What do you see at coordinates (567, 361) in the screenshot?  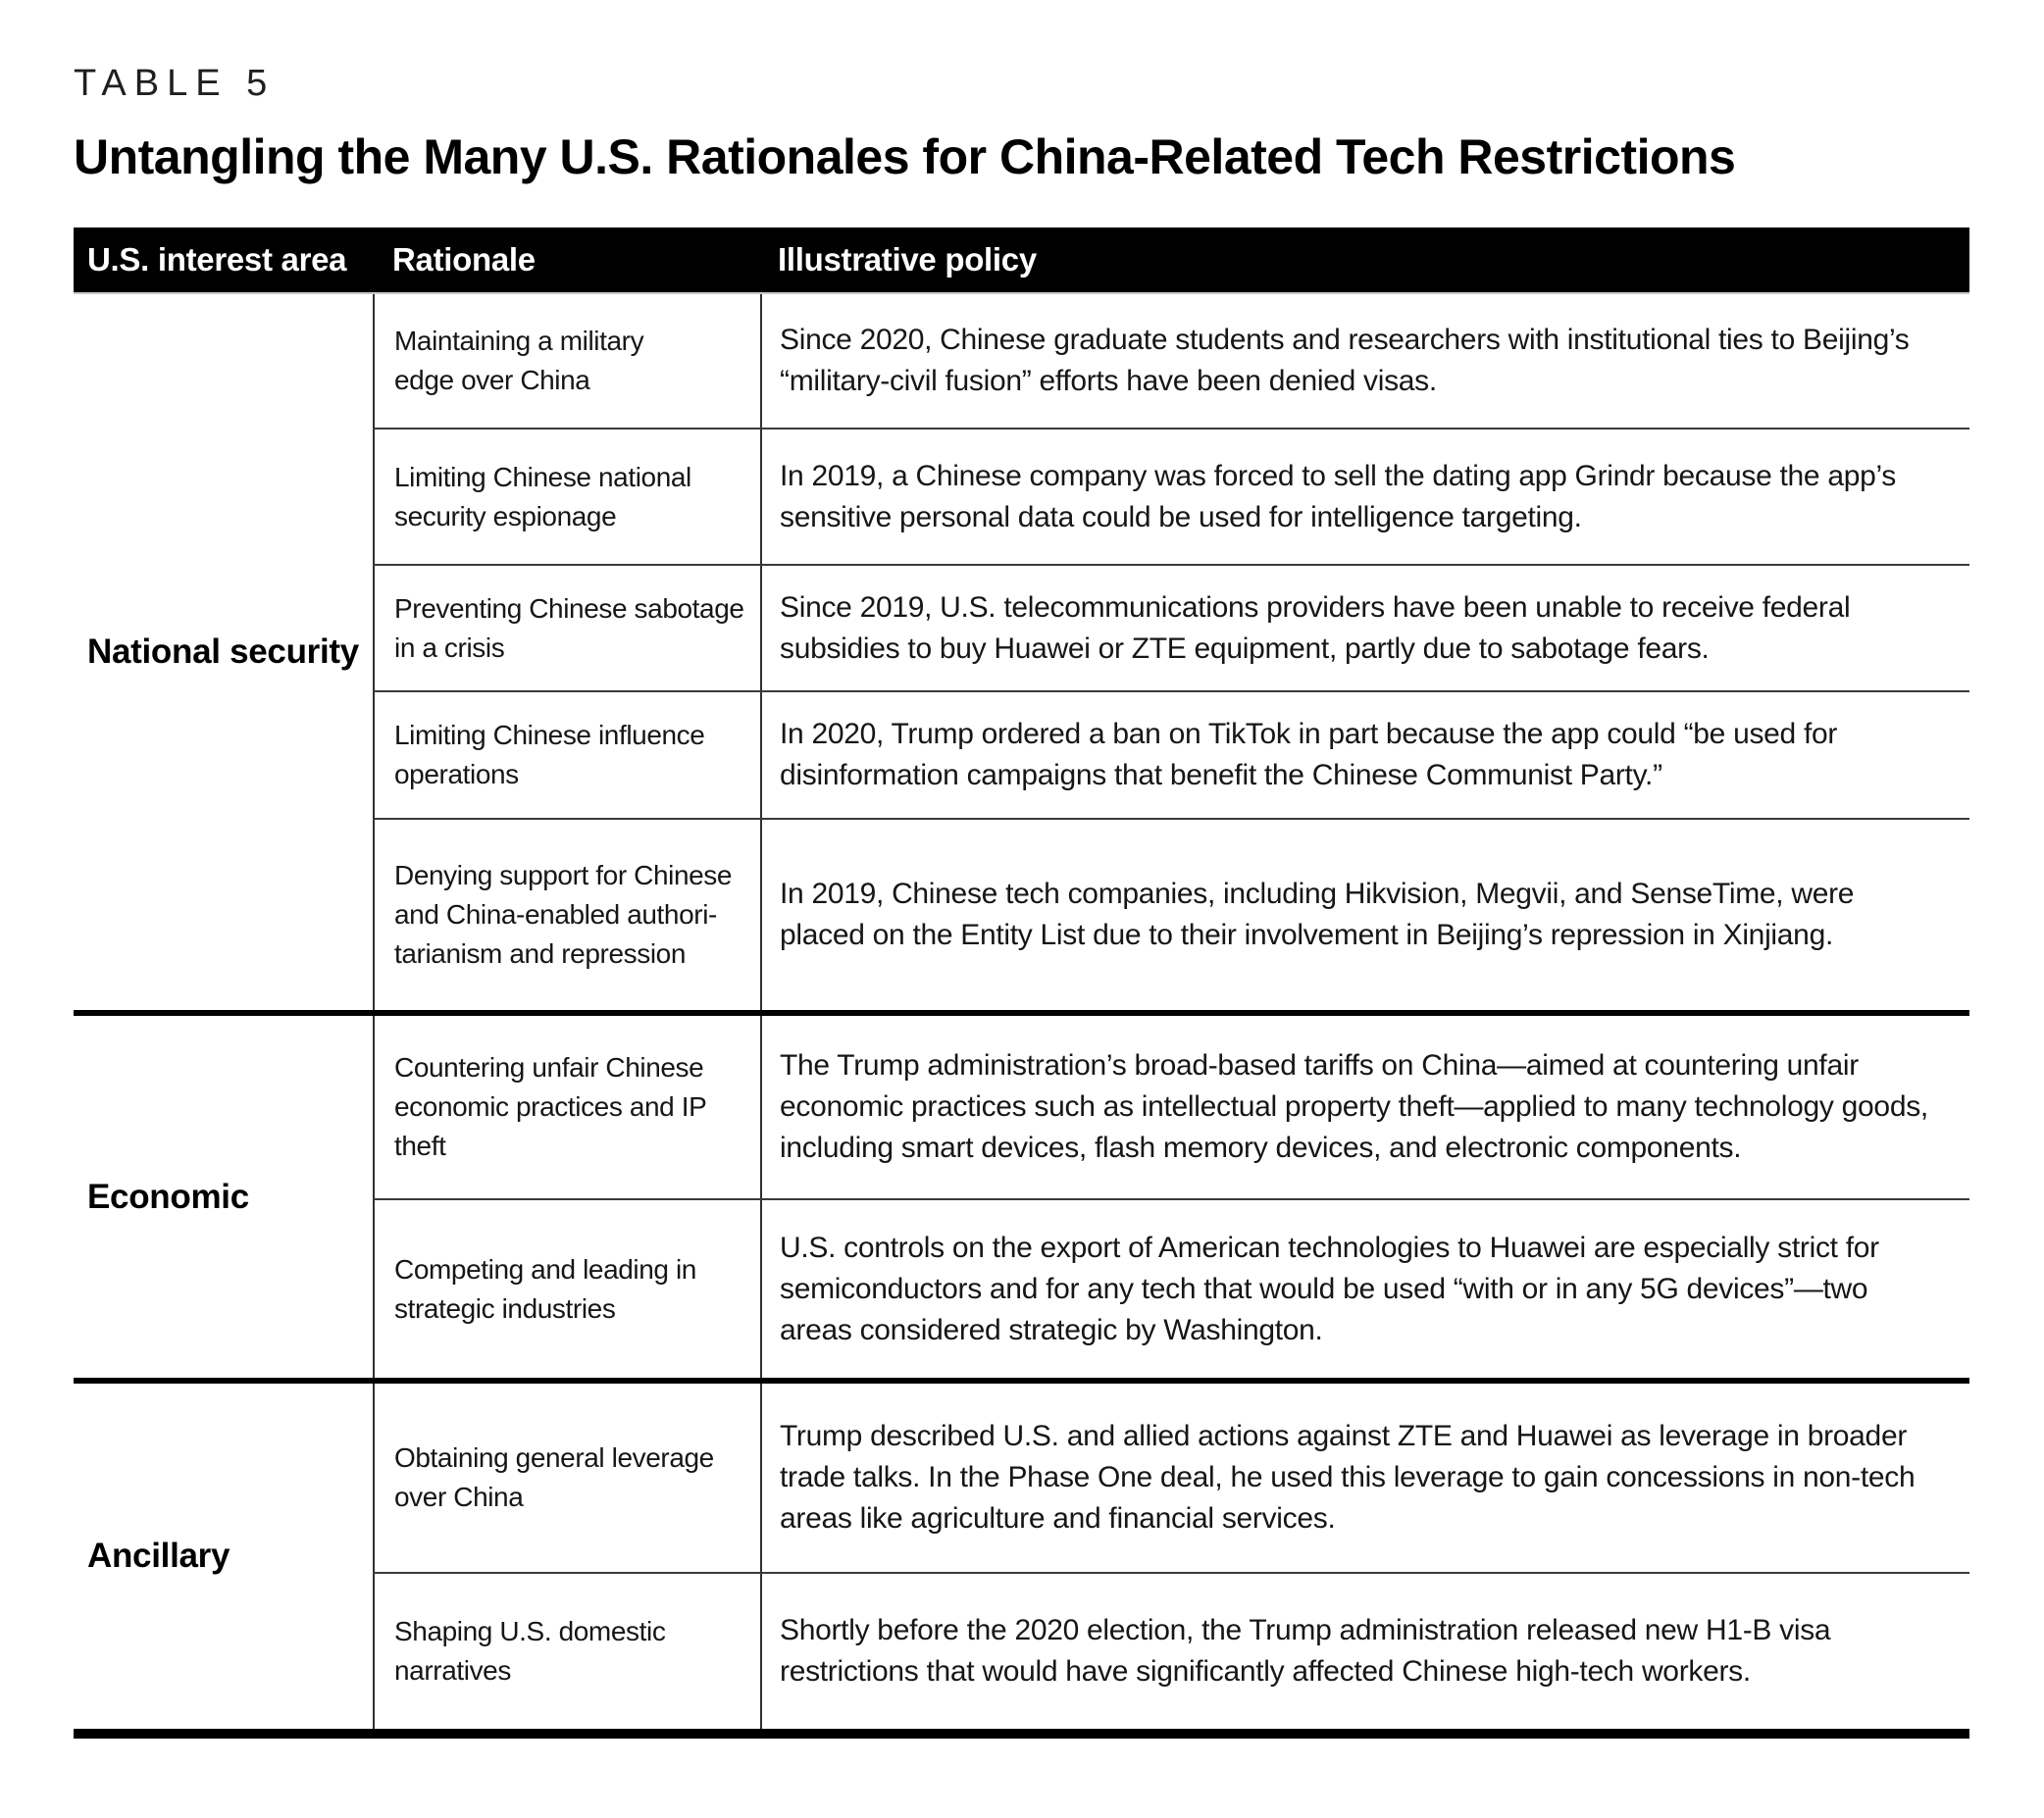 I see `rationale-cell: Maintaining a military edge over China` at bounding box center [567, 361].